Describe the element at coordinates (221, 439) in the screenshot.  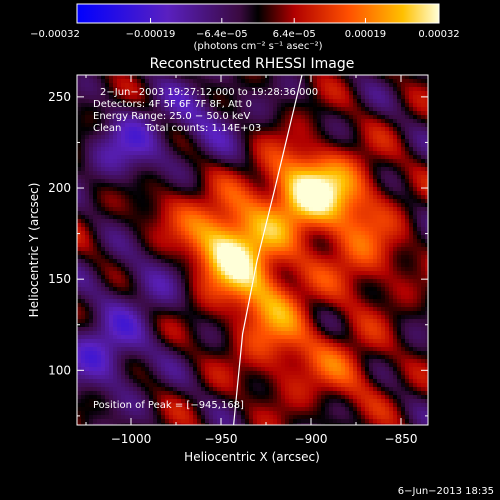
I see `x-tick-label: −950` at that location.